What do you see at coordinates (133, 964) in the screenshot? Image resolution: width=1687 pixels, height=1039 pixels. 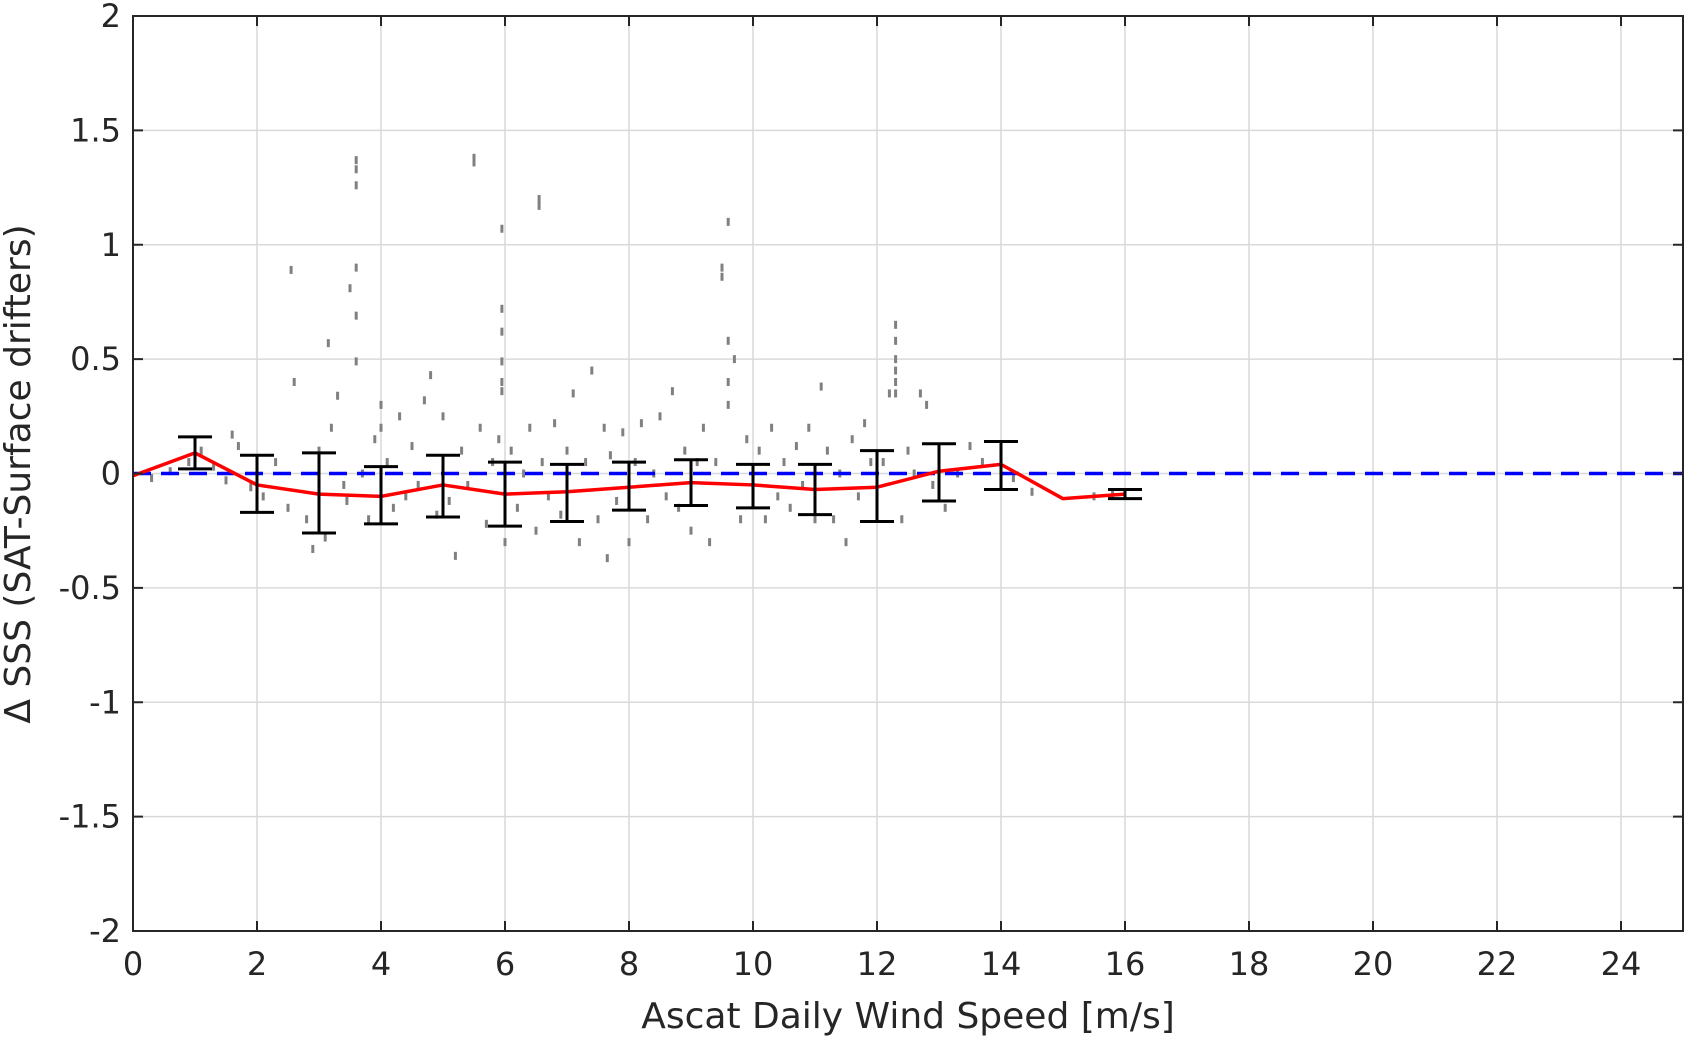 I see `x-tick-label: 0` at bounding box center [133, 964].